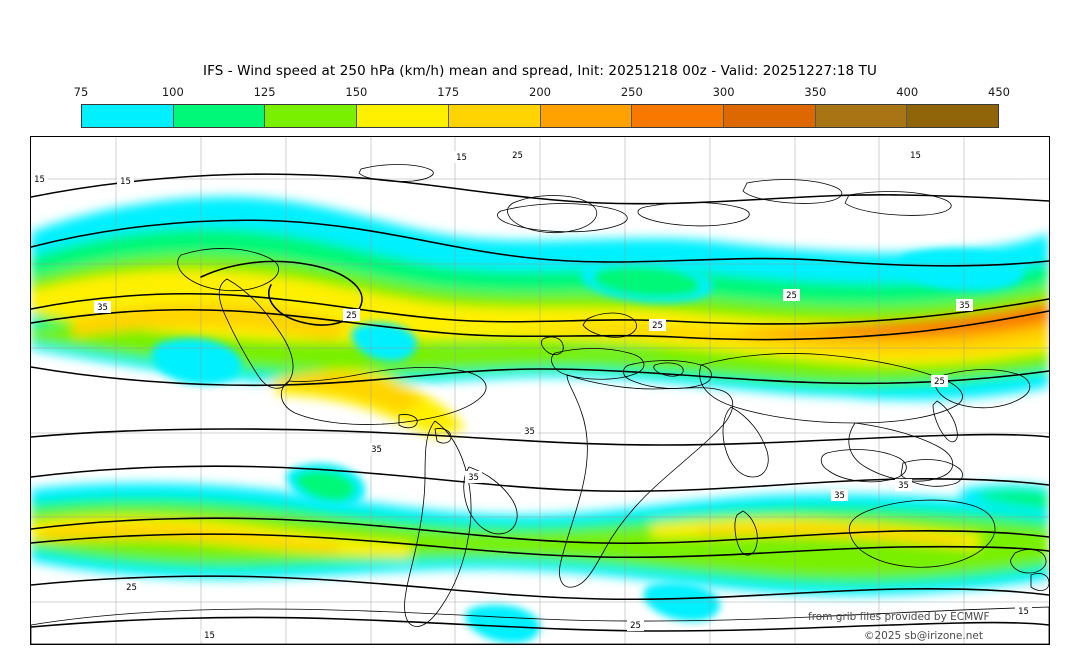 The image size is (1080, 658). What do you see at coordinates (448, 92) in the screenshot?
I see `colorbar-tick-175: 175` at bounding box center [448, 92].